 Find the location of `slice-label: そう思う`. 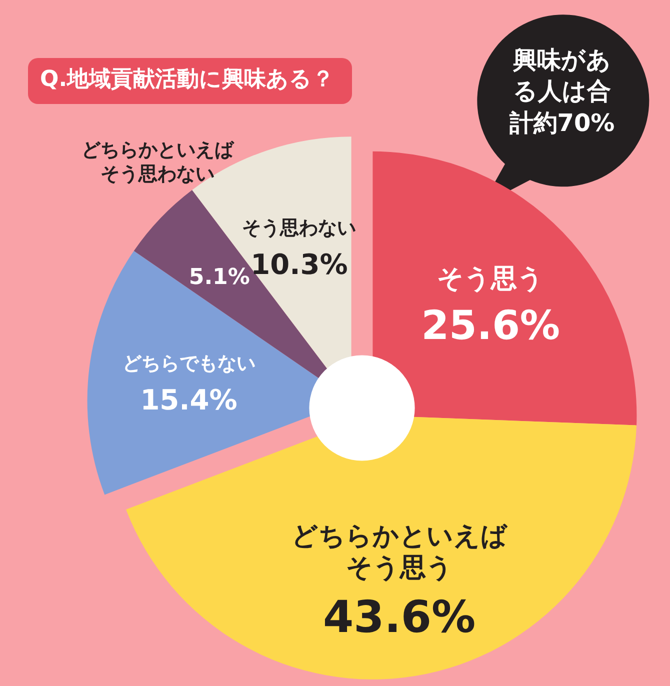

slice-label: そう思う is located at coordinates (490, 279).